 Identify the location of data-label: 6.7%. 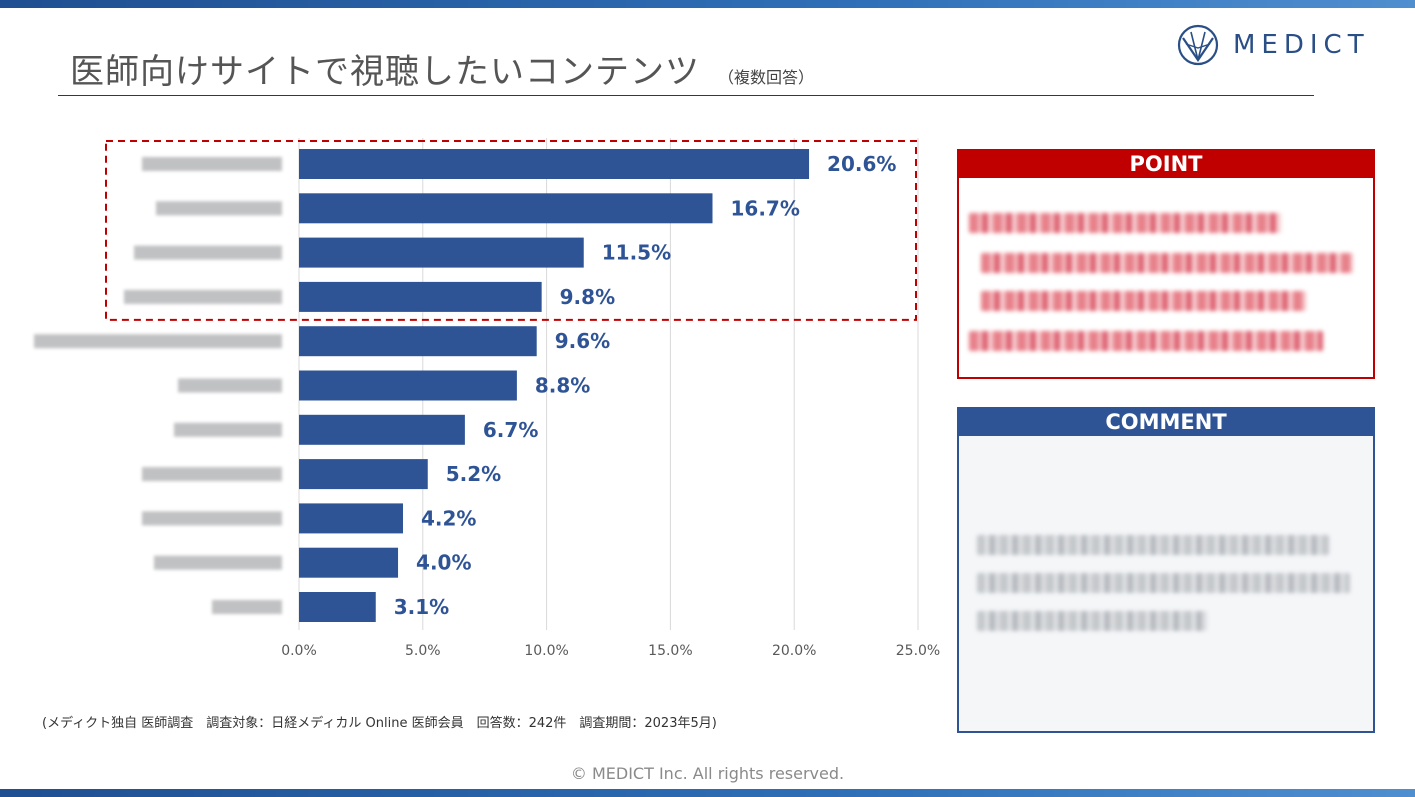
(510, 430).